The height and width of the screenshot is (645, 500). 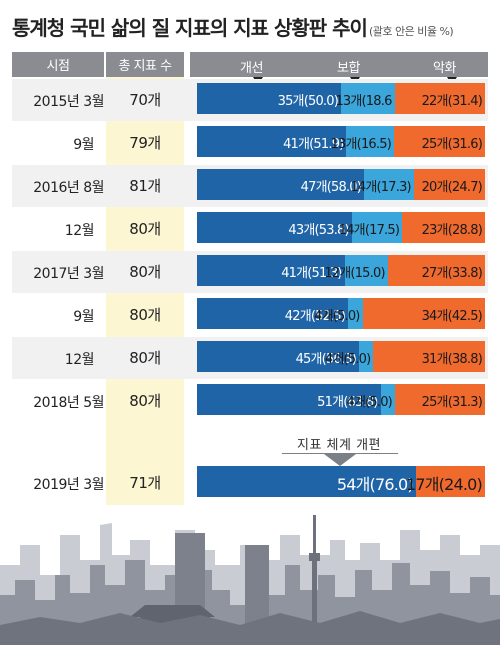 I want to click on bar-segment-worsen: 20개(24.7), so click(x=449, y=184).